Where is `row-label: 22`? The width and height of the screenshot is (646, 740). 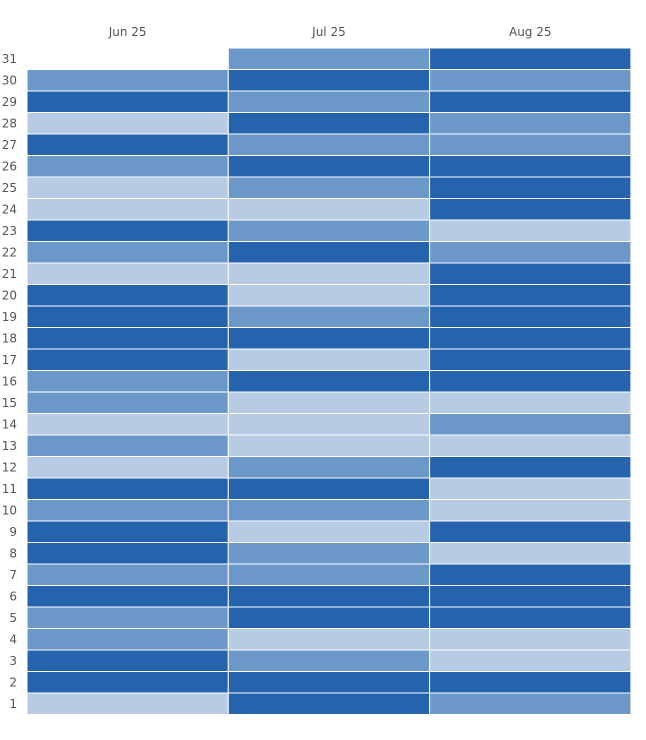
row-label: 22 is located at coordinates (9, 252).